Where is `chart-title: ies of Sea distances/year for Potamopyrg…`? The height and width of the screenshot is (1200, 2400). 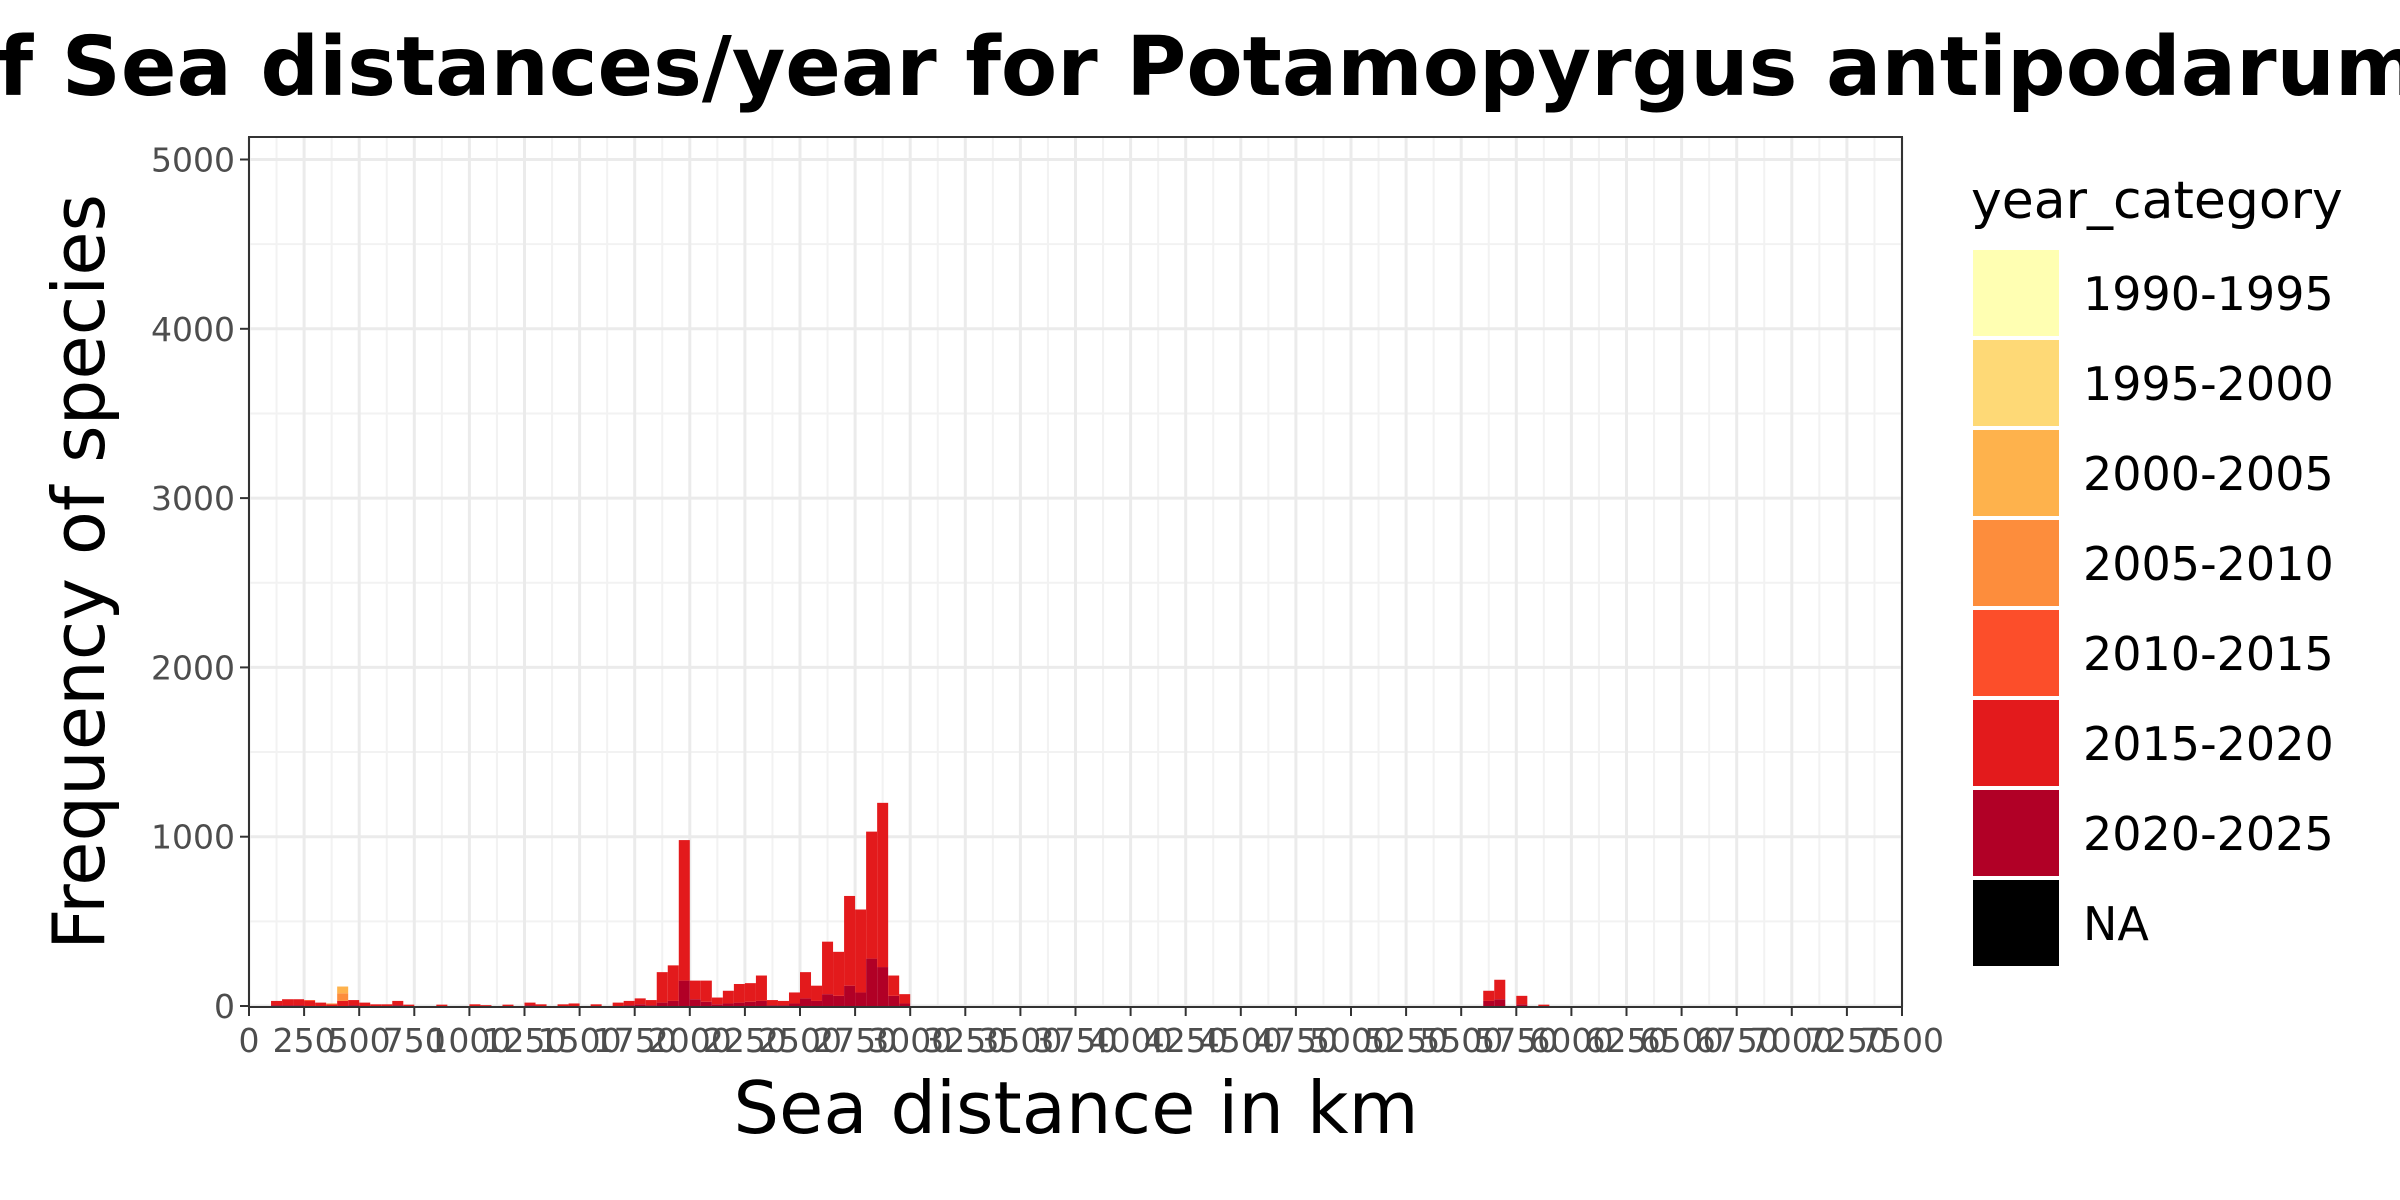 chart-title: ies of Sea distances/year for Potamopyrg… is located at coordinates (1200, 67).